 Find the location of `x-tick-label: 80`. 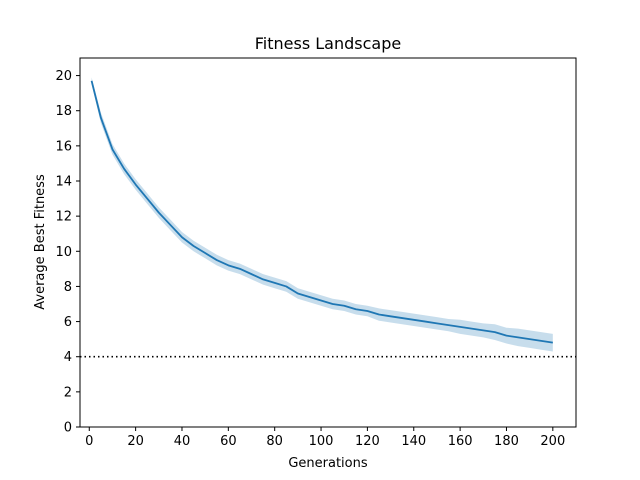

x-tick-label: 80 is located at coordinates (274, 441).